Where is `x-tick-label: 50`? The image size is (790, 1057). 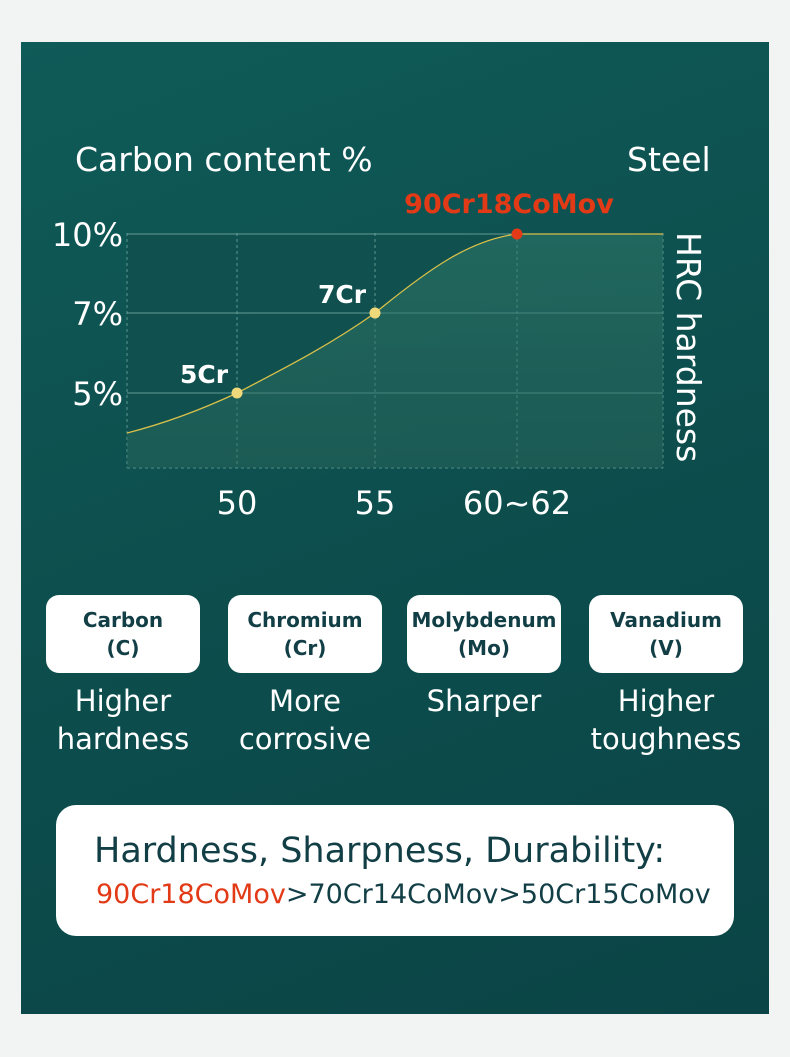
x-tick-label: 50 is located at coordinates (237, 503).